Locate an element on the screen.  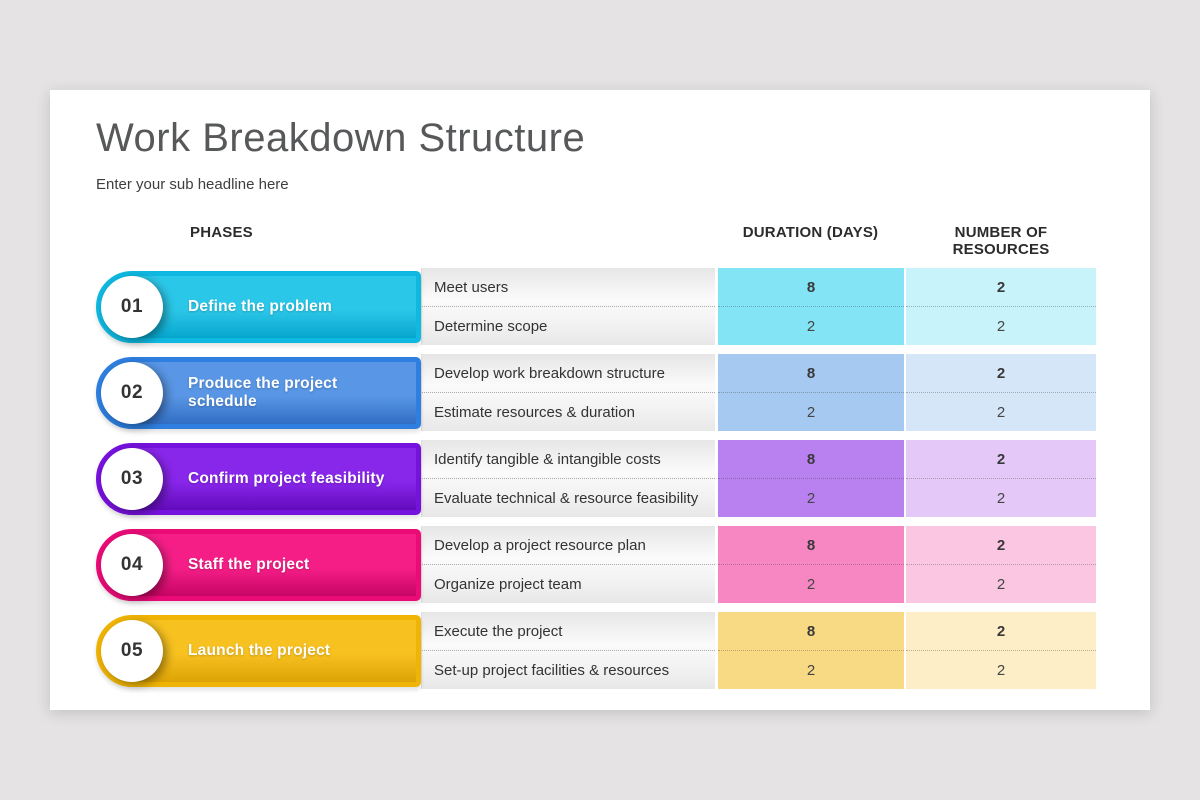
phase-number: 03 is located at coordinates (132, 478).